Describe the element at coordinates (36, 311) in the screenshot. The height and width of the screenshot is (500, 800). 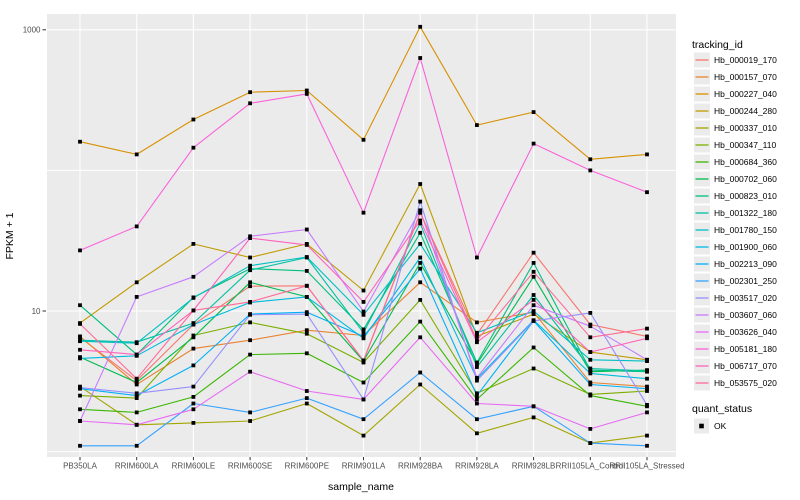
I see `y-tick-label: 10` at that location.